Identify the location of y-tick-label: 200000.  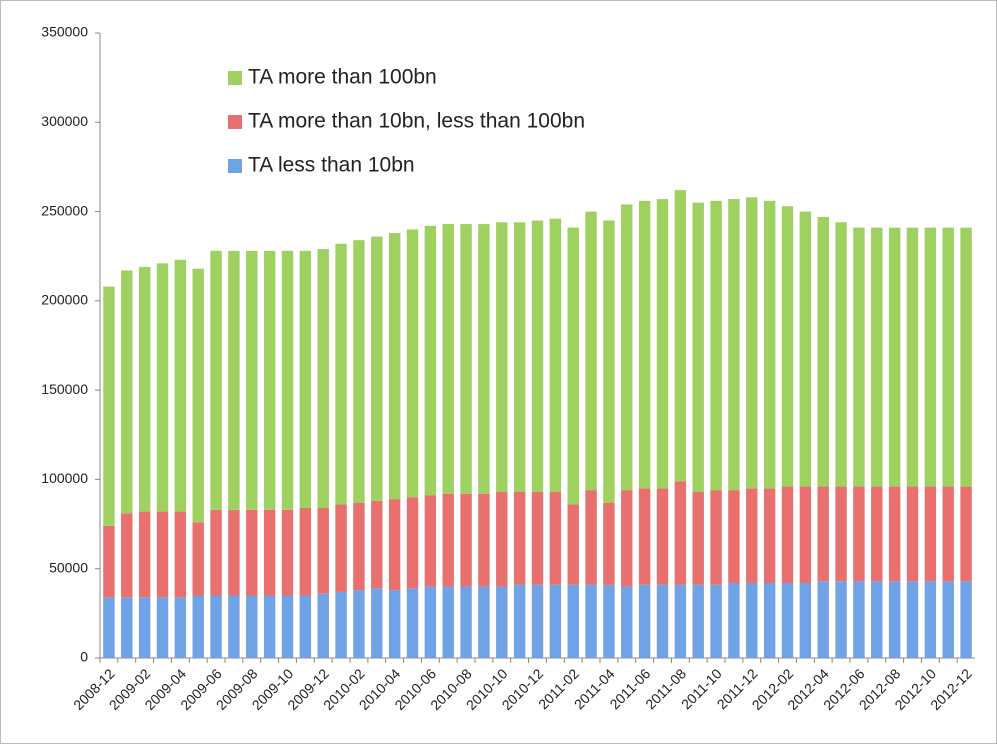
(64, 300).